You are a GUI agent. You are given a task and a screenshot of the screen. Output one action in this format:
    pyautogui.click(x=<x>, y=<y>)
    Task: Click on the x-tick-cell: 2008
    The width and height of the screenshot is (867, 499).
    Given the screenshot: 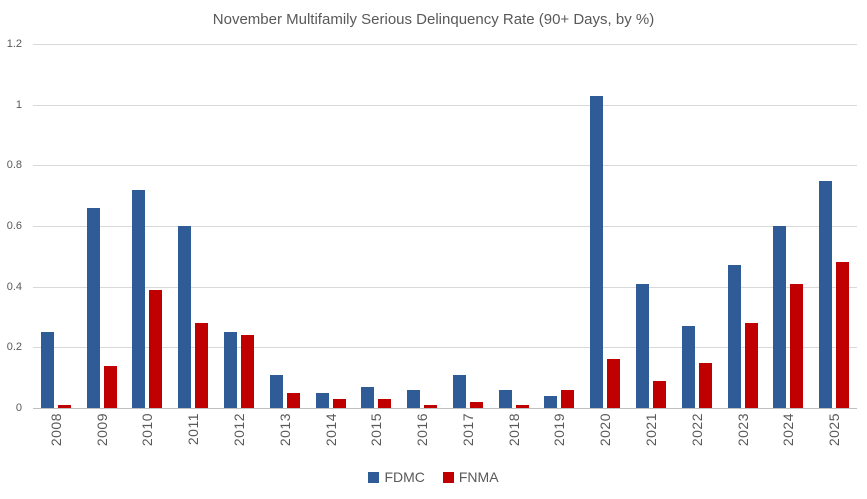 What is the action you would take?
    pyautogui.click(x=56, y=442)
    